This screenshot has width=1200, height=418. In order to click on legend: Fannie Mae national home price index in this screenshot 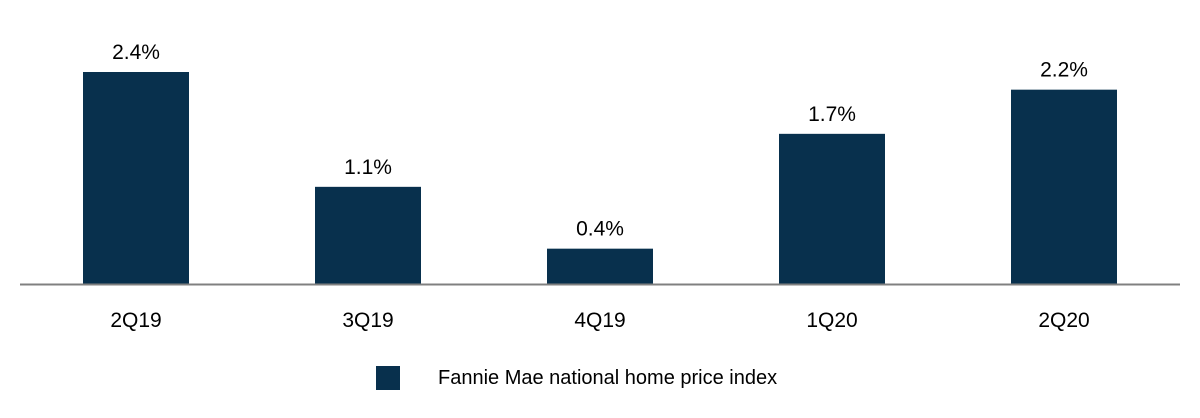, I will do `click(576, 378)`.